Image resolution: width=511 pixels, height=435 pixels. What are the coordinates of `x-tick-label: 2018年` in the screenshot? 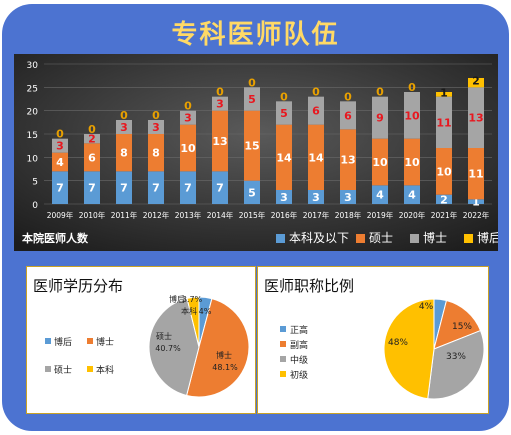 It's located at (348, 215).